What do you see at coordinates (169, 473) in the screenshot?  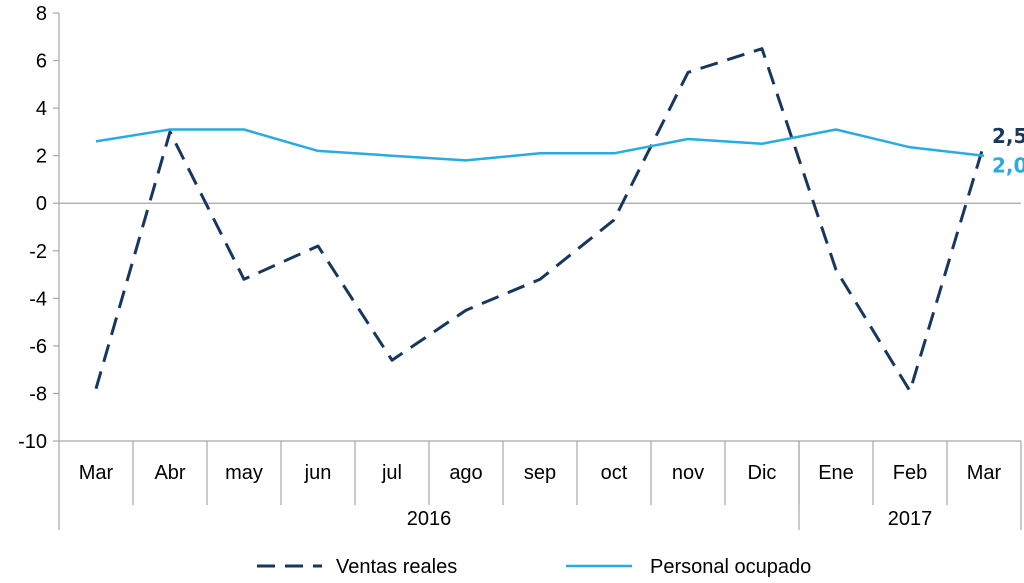 I see `x-tick-label: Abr` at bounding box center [169, 473].